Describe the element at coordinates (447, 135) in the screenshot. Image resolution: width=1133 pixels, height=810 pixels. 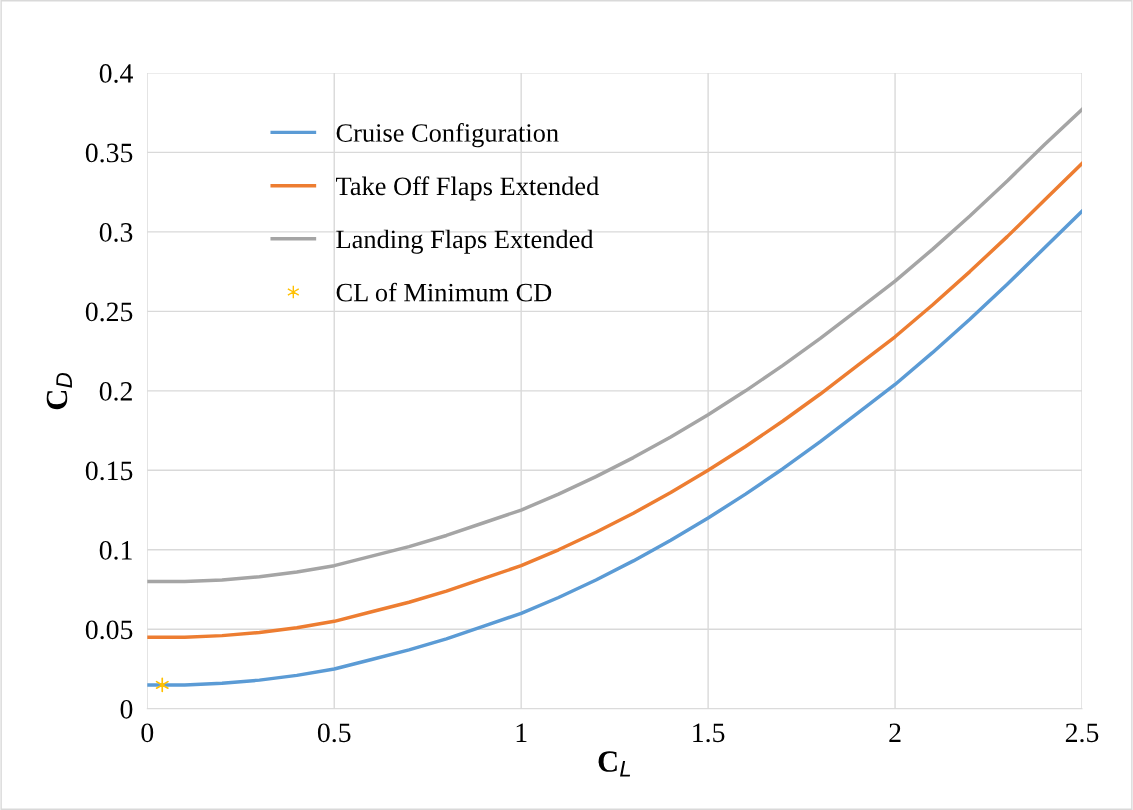
I see `legend-label: Cruise Configuration` at that location.